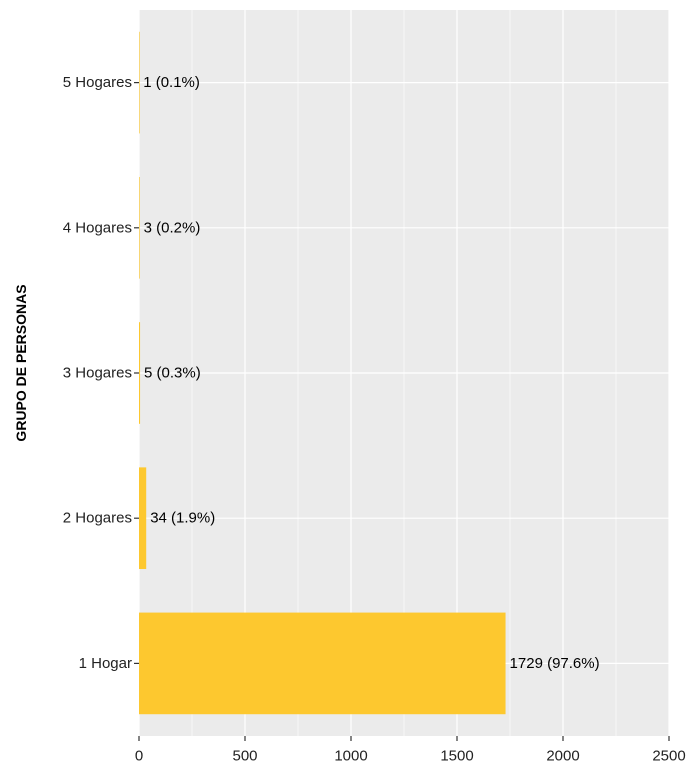 The height and width of the screenshot is (782, 691). Describe the element at coordinates (139, 756) in the screenshot. I see `x-tick-label-0: 0` at that location.